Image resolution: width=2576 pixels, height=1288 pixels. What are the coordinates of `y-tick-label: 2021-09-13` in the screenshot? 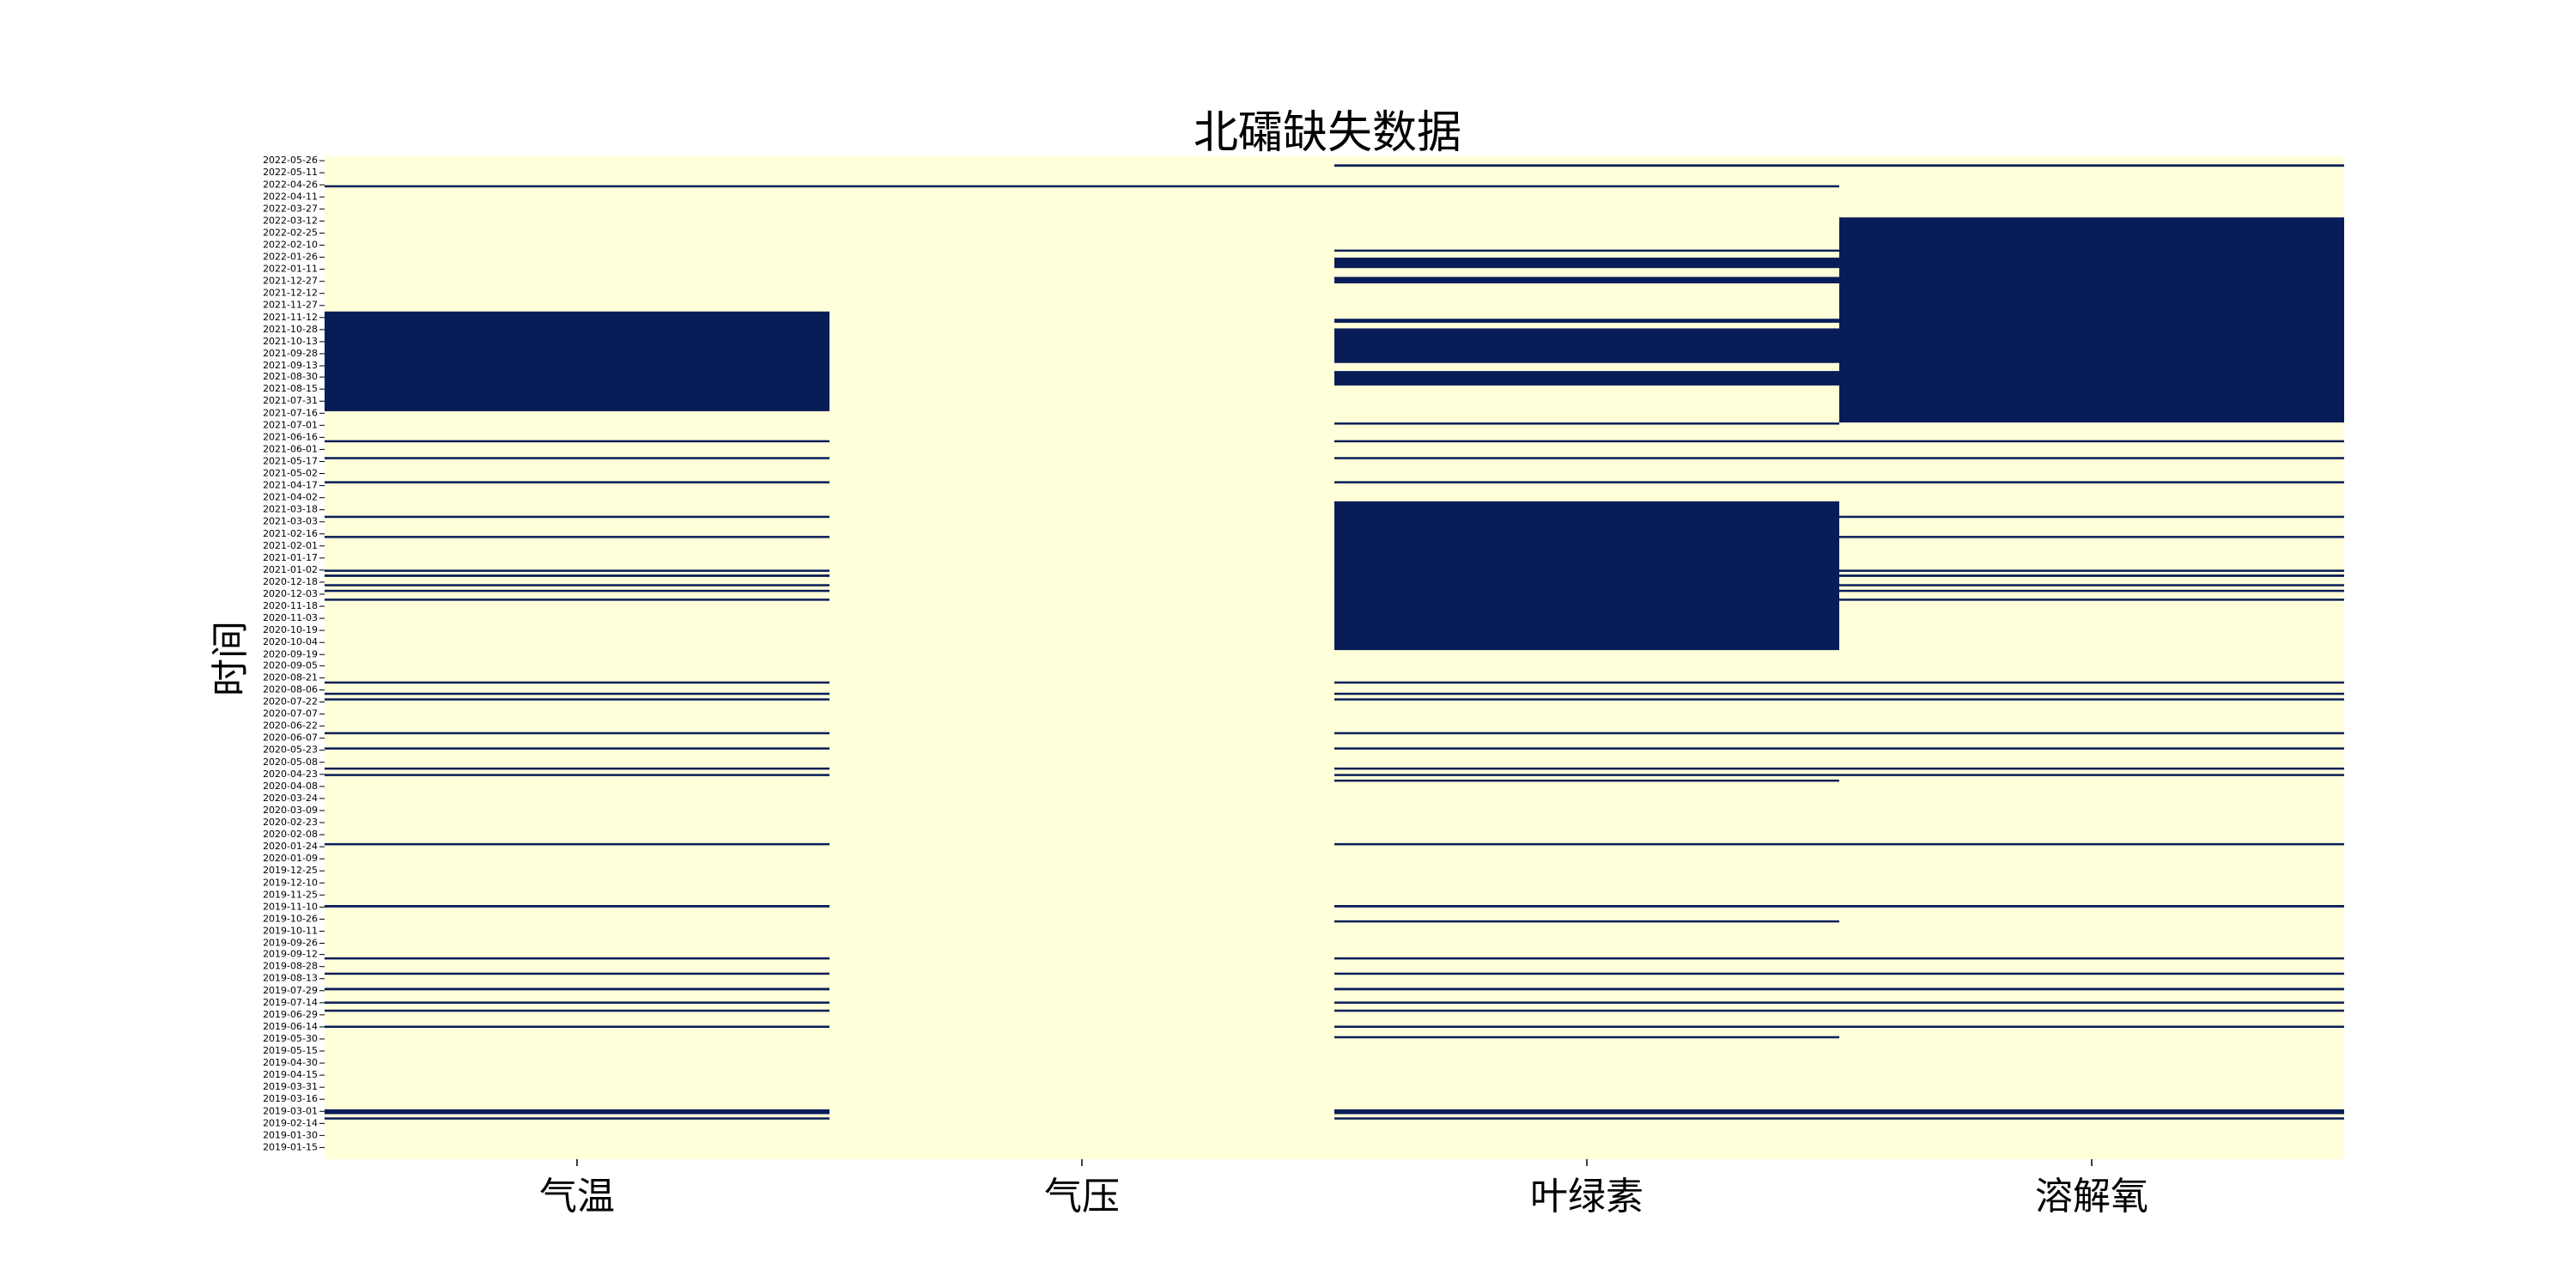 It's located at (291, 366).